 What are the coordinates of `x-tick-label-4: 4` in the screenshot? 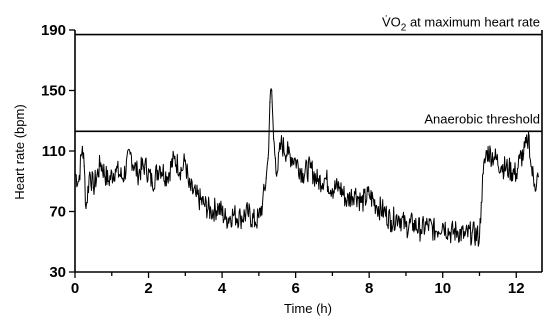 It's located at (222, 288).